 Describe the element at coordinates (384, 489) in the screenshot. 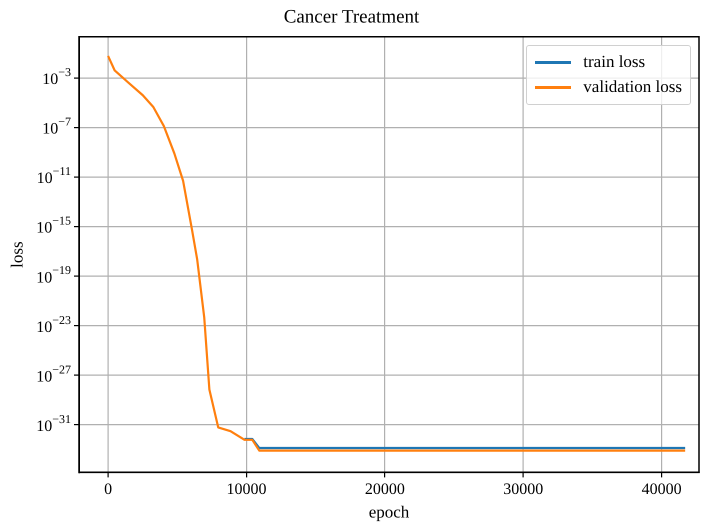

I see `x-tick-label: 20000` at that location.